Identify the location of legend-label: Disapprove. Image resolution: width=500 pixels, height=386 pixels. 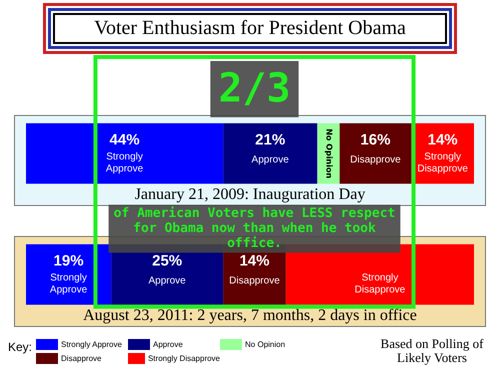
(81, 358).